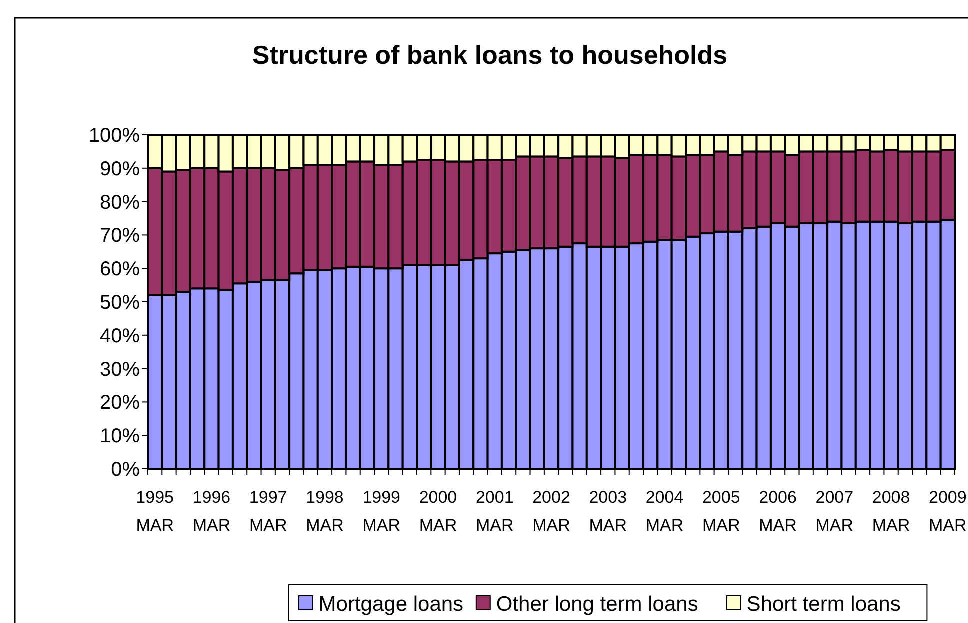 This screenshot has height=623, width=968. I want to click on y-tick-label: 20%, so click(120, 403).